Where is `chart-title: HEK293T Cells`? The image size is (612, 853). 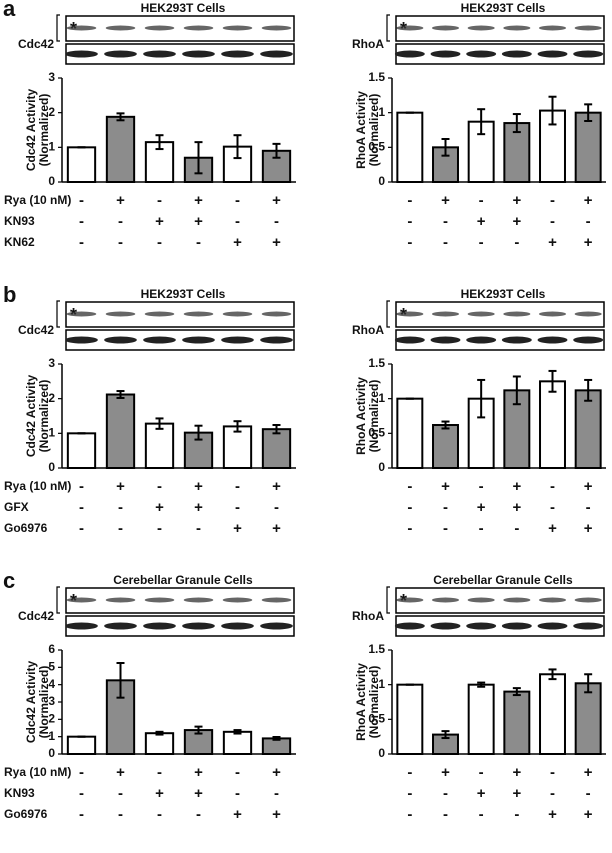 chart-title: HEK293T Cells is located at coordinates (503, 294).